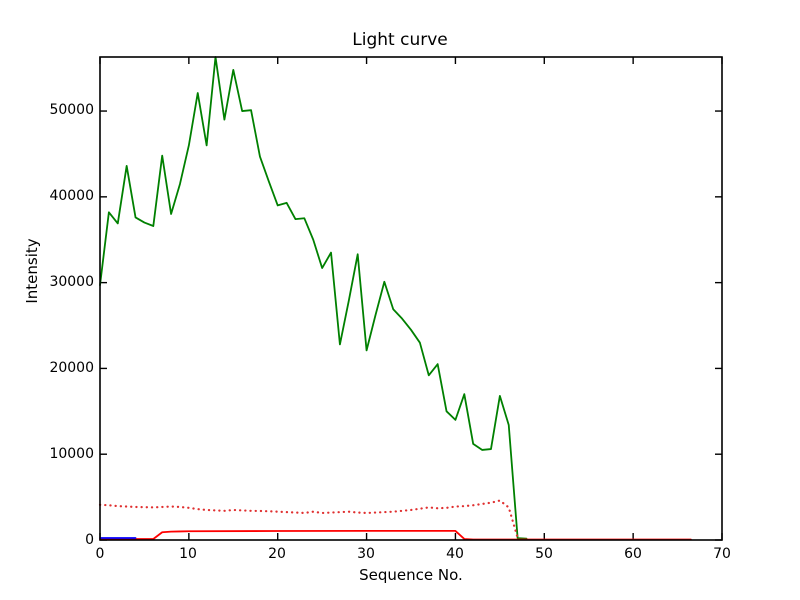 This screenshot has width=800, height=600. Describe the element at coordinates (71, 282) in the screenshot. I see `ytick-label-30000: 30000` at that location.